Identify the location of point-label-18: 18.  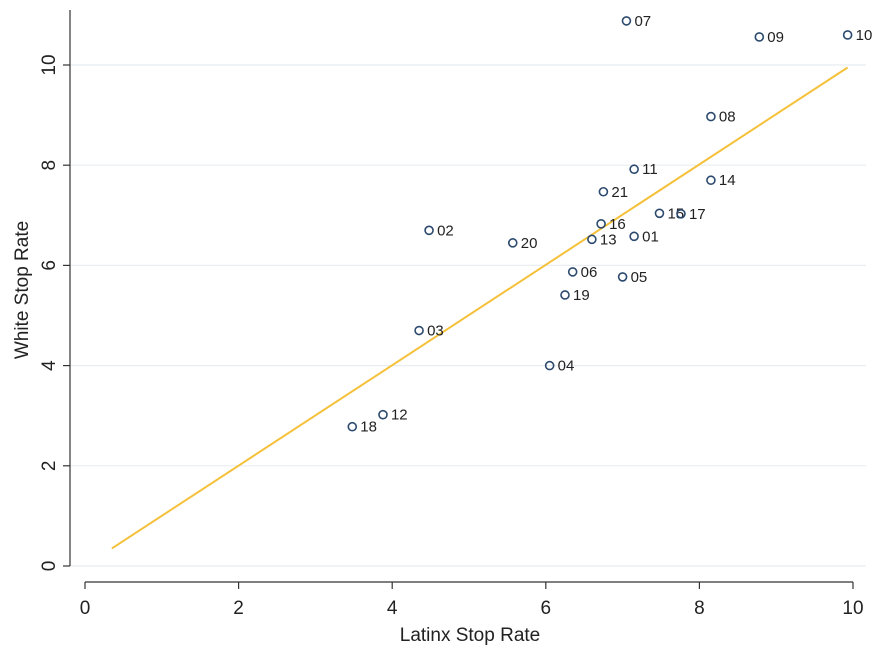
(368, 427).